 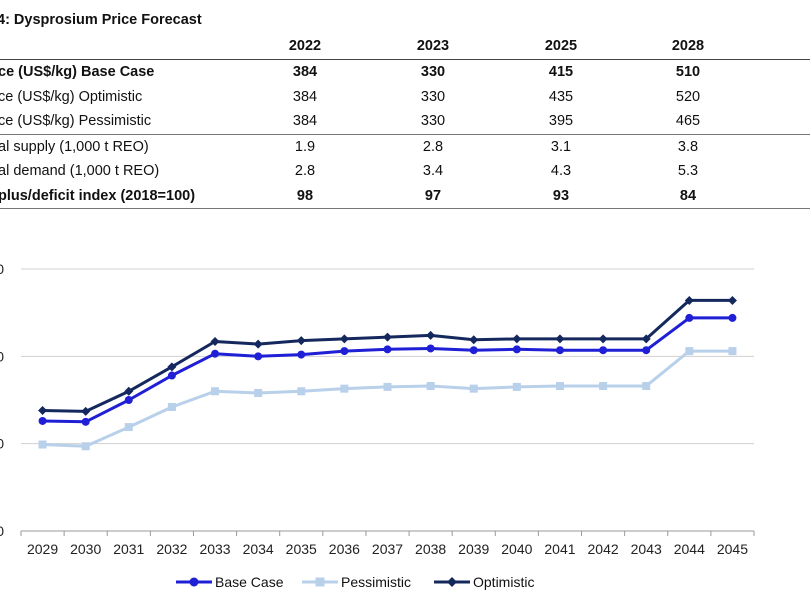 I want to click on x-tick-label: 2036, so click(x=344, y=549).